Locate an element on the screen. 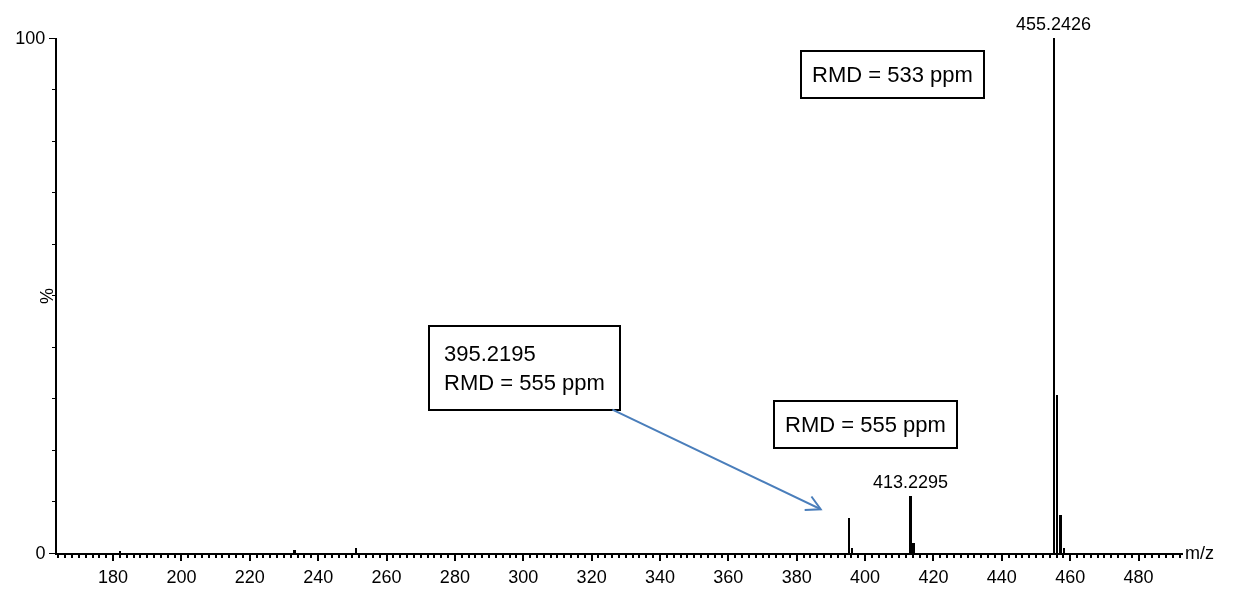  x-tick-label: 240 is located at coordinates (318, 576).